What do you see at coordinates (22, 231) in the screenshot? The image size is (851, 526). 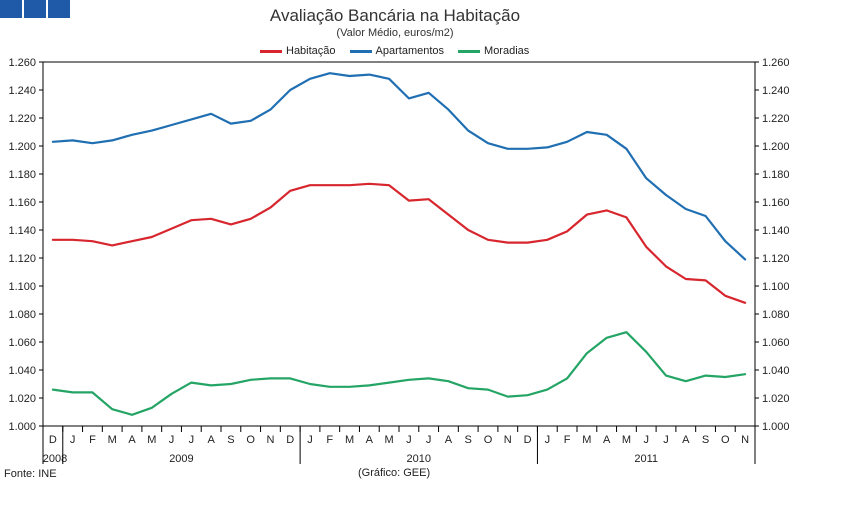 I see `y-tick-label-left: 1.140` at bounding box center [22, 231].